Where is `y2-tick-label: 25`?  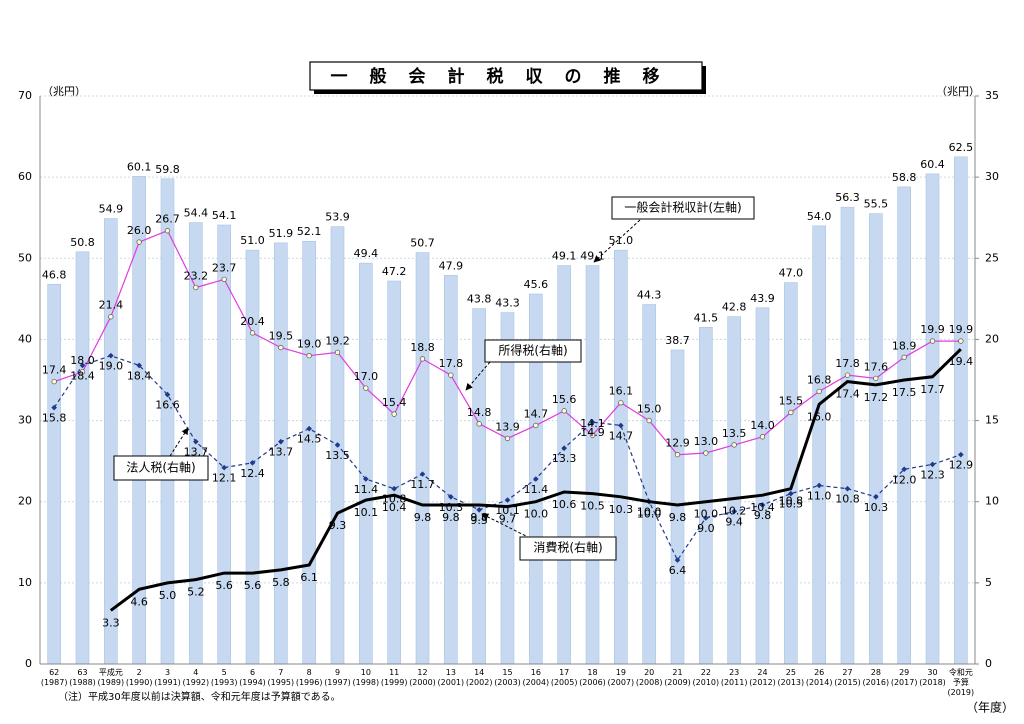 y2-tick-label: 25 is located at coordinates (992, 257).